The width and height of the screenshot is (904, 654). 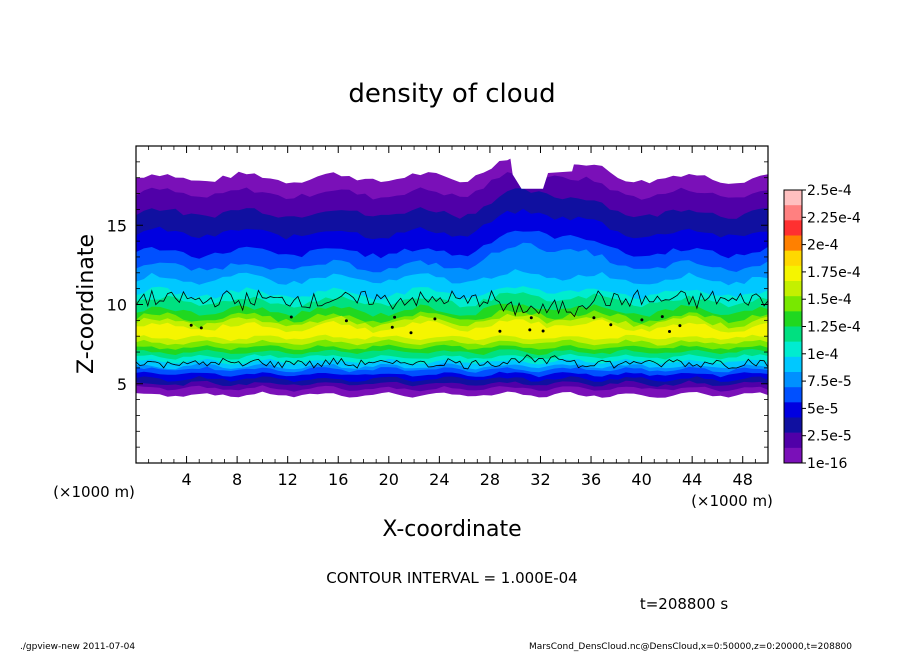 What do you see at coordinates (237, 479) in the screenshot?
I see `x-tick-label: 8` at bounding box center [237, 479].